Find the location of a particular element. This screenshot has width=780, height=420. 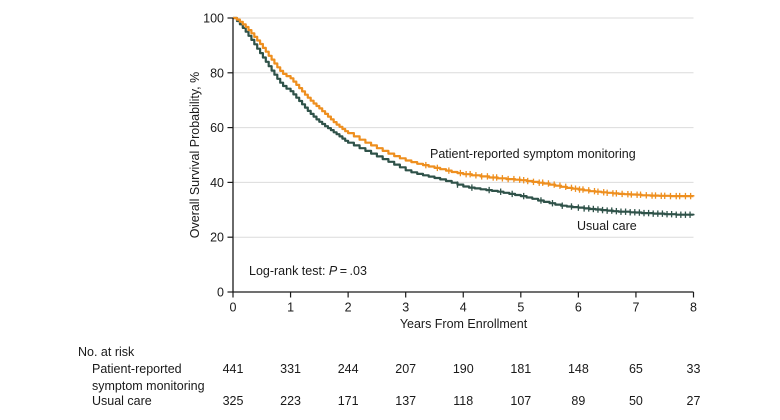

x-tick-label: 5 is located at coordinates (520, 308).